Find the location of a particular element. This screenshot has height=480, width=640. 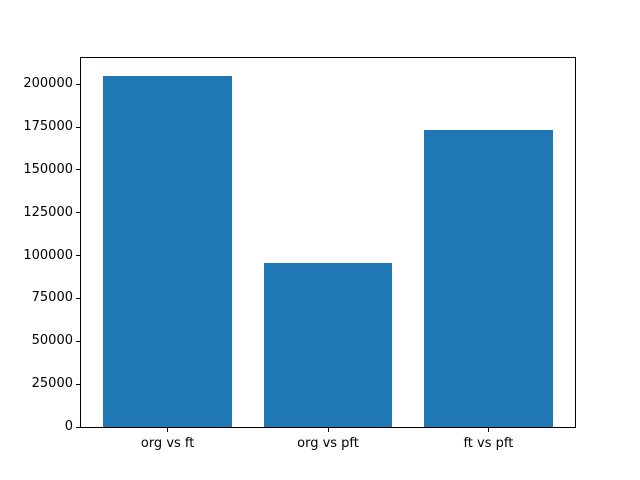

x-tick-label: org vs ft is located at coordinates (167, 443).